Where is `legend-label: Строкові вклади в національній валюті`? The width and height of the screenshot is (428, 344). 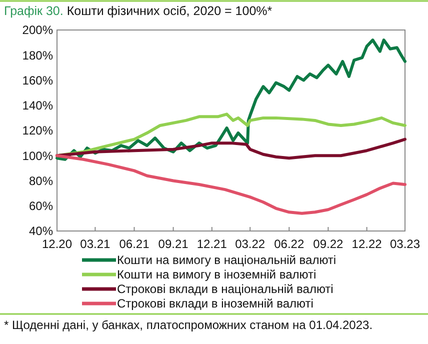 legend-label: Строкові вклади в національній валюті is located at coordinates (225, 289).